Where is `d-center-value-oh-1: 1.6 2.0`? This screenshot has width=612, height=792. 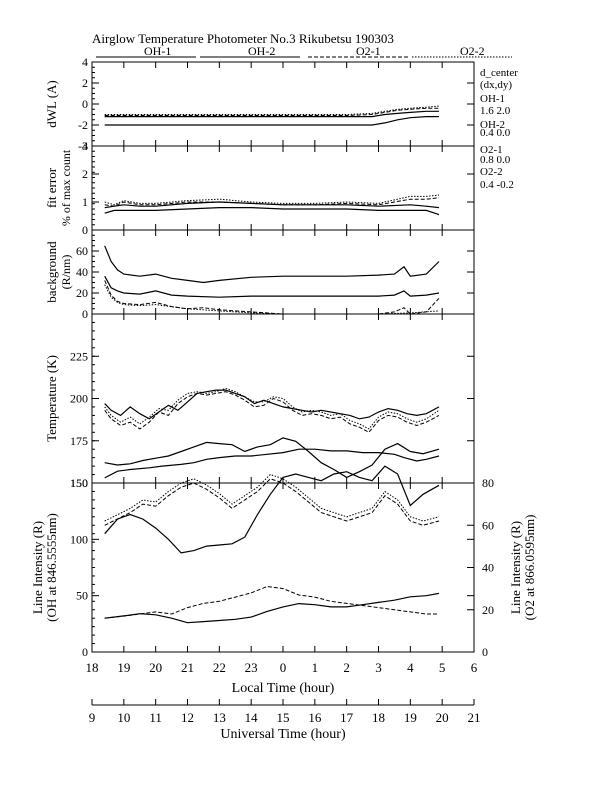 d-center-value-oh-1: 1.6 2.0 is located at coordinates (495, 111).